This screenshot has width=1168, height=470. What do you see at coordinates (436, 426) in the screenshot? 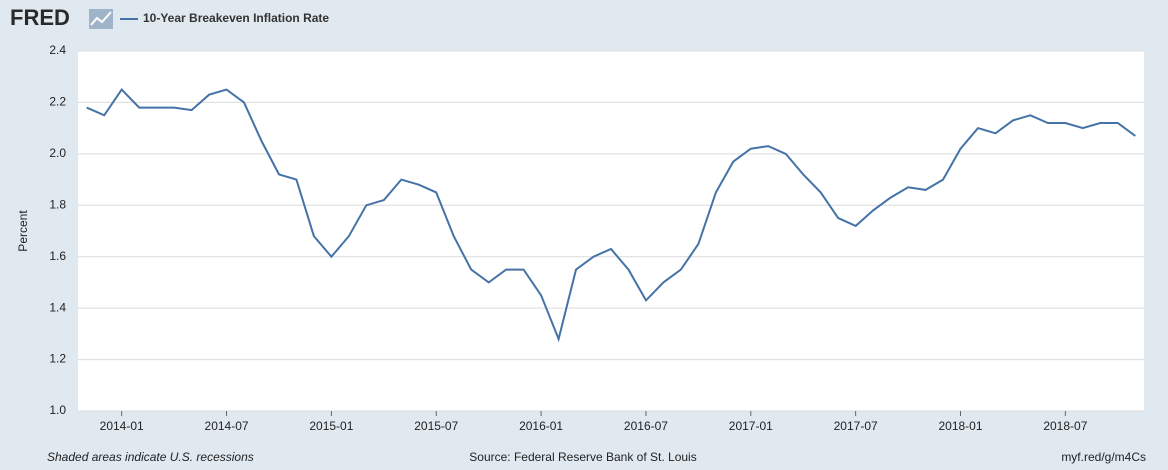
I see `x-tick-label: 2015-07` at bounding box center [436, 426].